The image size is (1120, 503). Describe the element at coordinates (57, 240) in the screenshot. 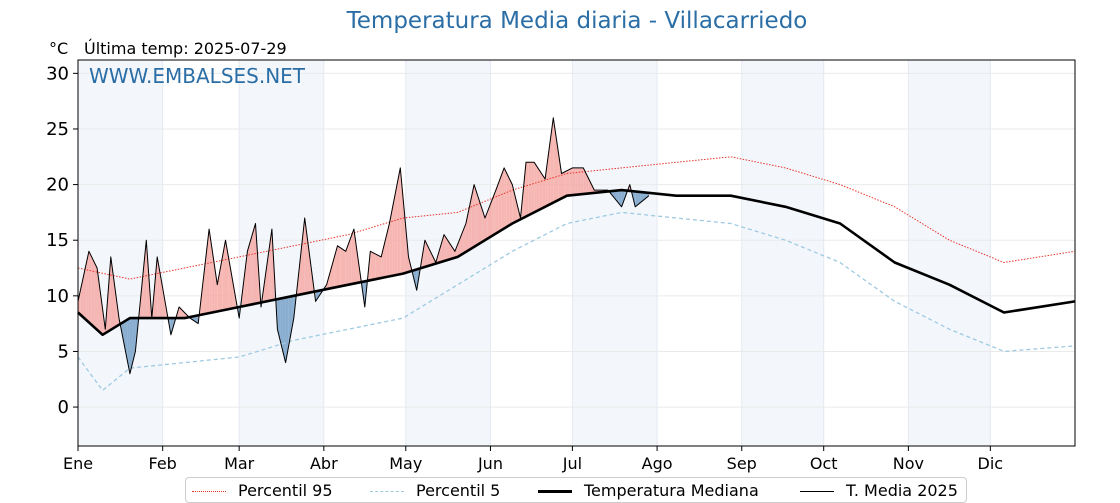

I see `y-tick-label: 15` at that location.